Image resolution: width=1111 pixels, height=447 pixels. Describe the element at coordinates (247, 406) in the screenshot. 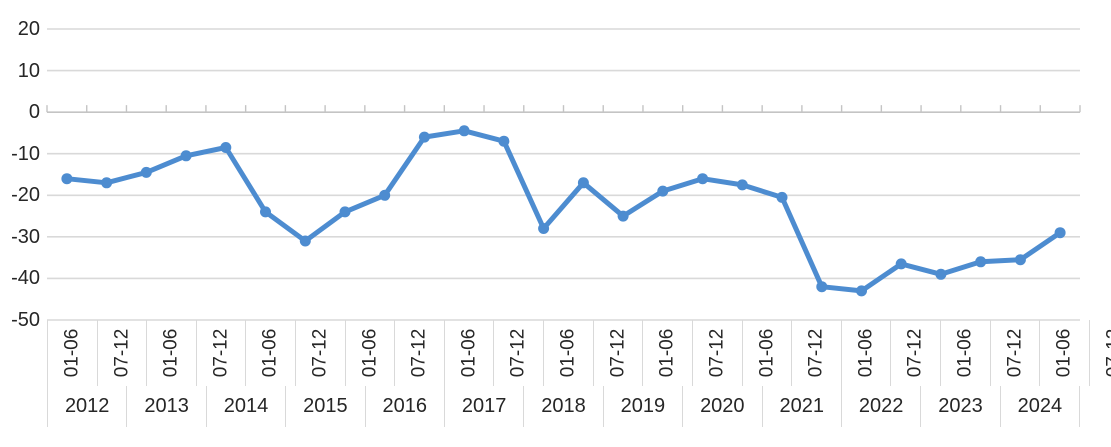

I see `x-year-label: 2014` at that location.